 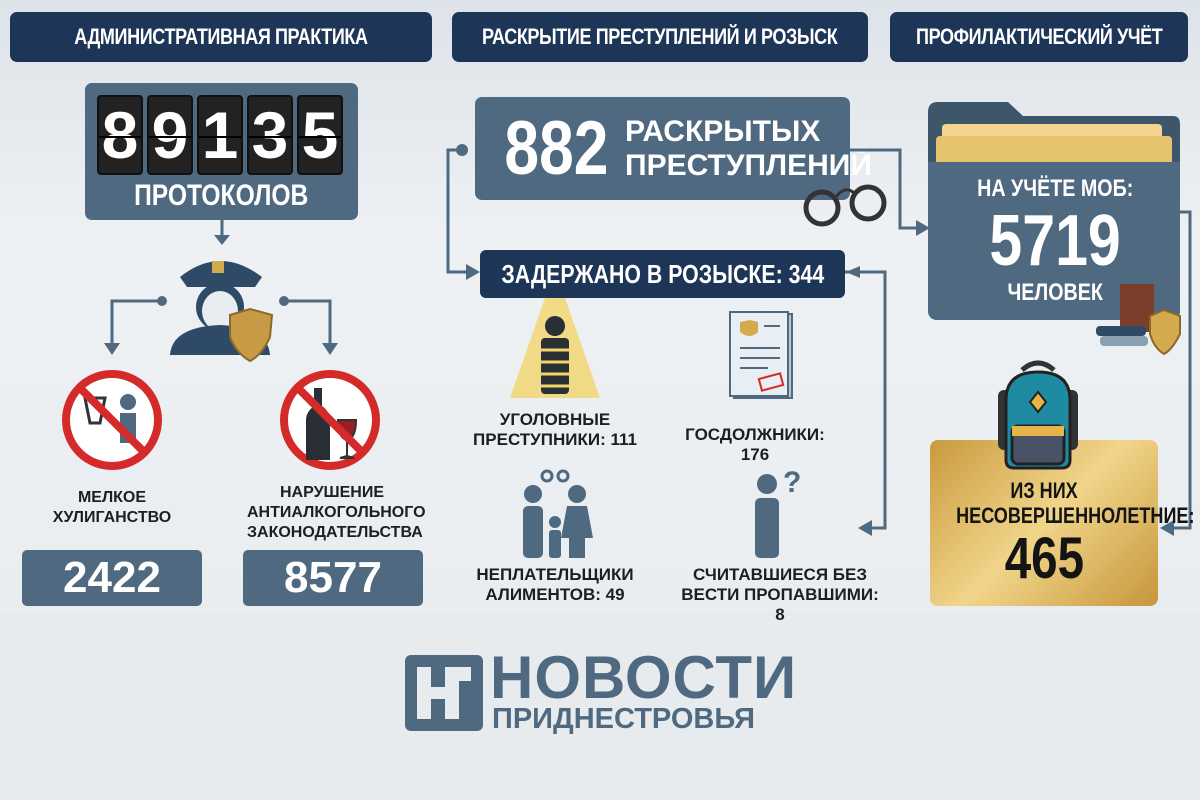 I want to click on no-alcohol-icon, so click(x=330, y=420).